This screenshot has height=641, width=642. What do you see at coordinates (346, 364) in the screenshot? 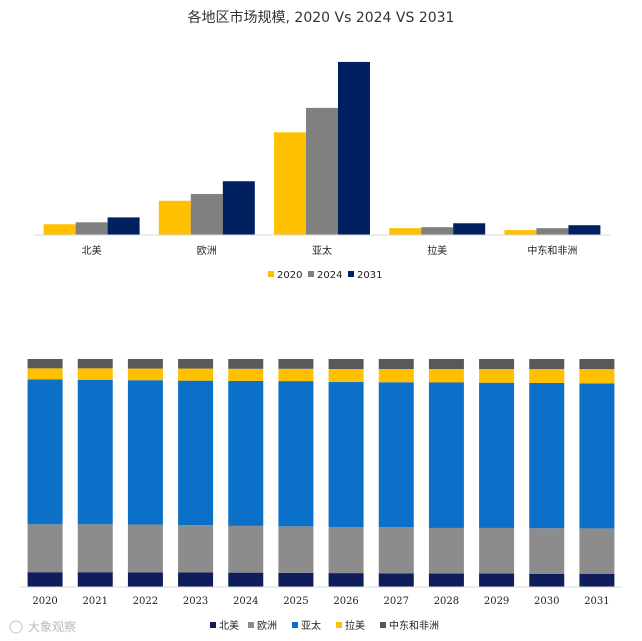
I see `segment-中东和非洲-2026` at bounding box center [346, 364].